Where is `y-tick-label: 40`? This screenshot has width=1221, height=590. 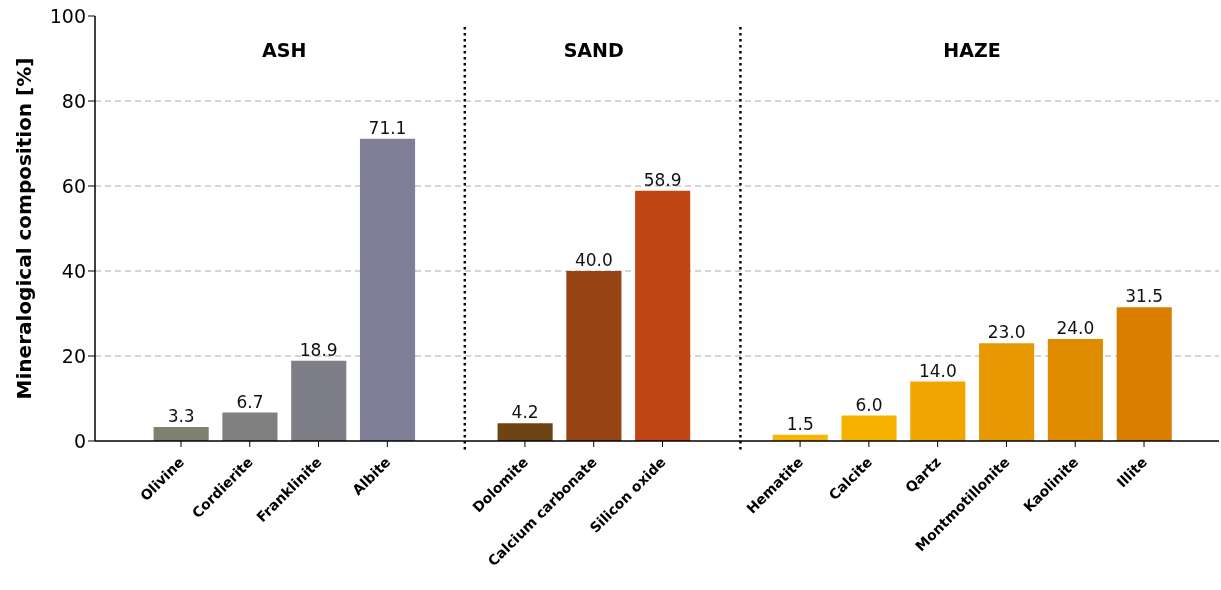
y-tick-label: 40 is located at coordinates (73, 270).